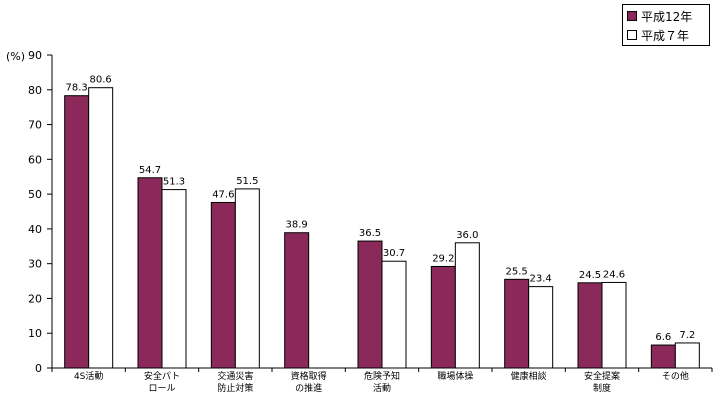  What do you see at coordinates (235, 382) in the screenshot?
I see `x-category-label: 交通災害防止対策` at bounding box center [235, 382].